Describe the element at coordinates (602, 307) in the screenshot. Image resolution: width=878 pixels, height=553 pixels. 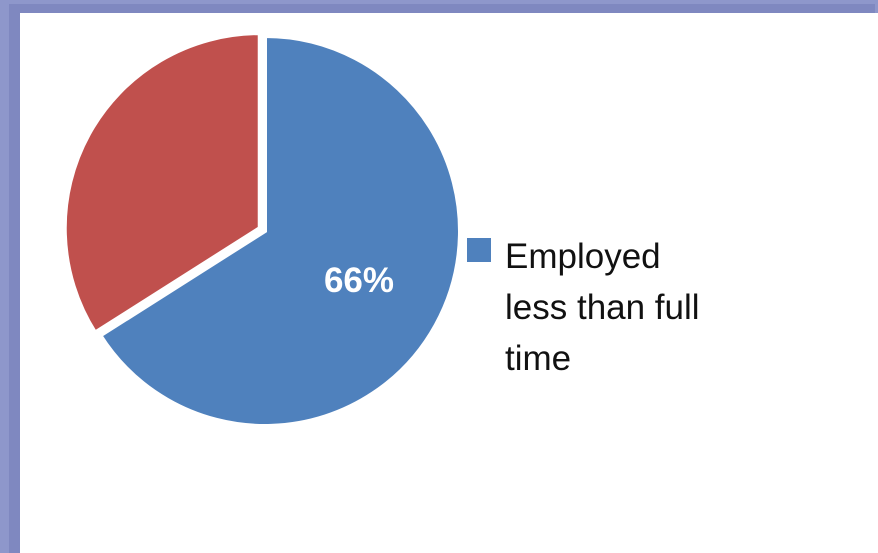
I see `legend-label: Employed less than full time` at that location.